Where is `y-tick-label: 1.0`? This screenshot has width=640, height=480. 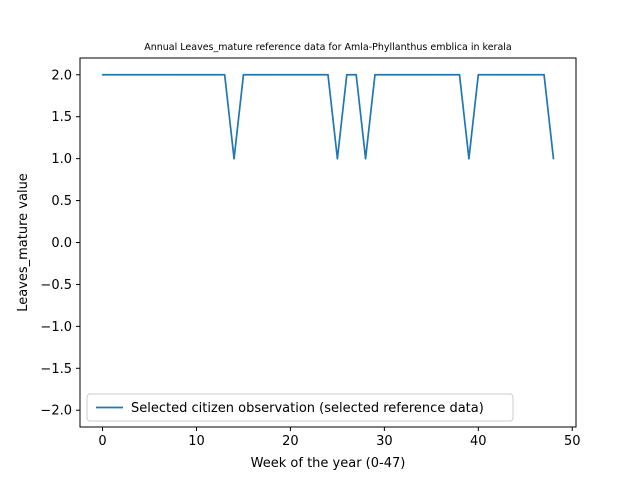 y-tick-label: 1.0 is located at coordinates (61, 159).